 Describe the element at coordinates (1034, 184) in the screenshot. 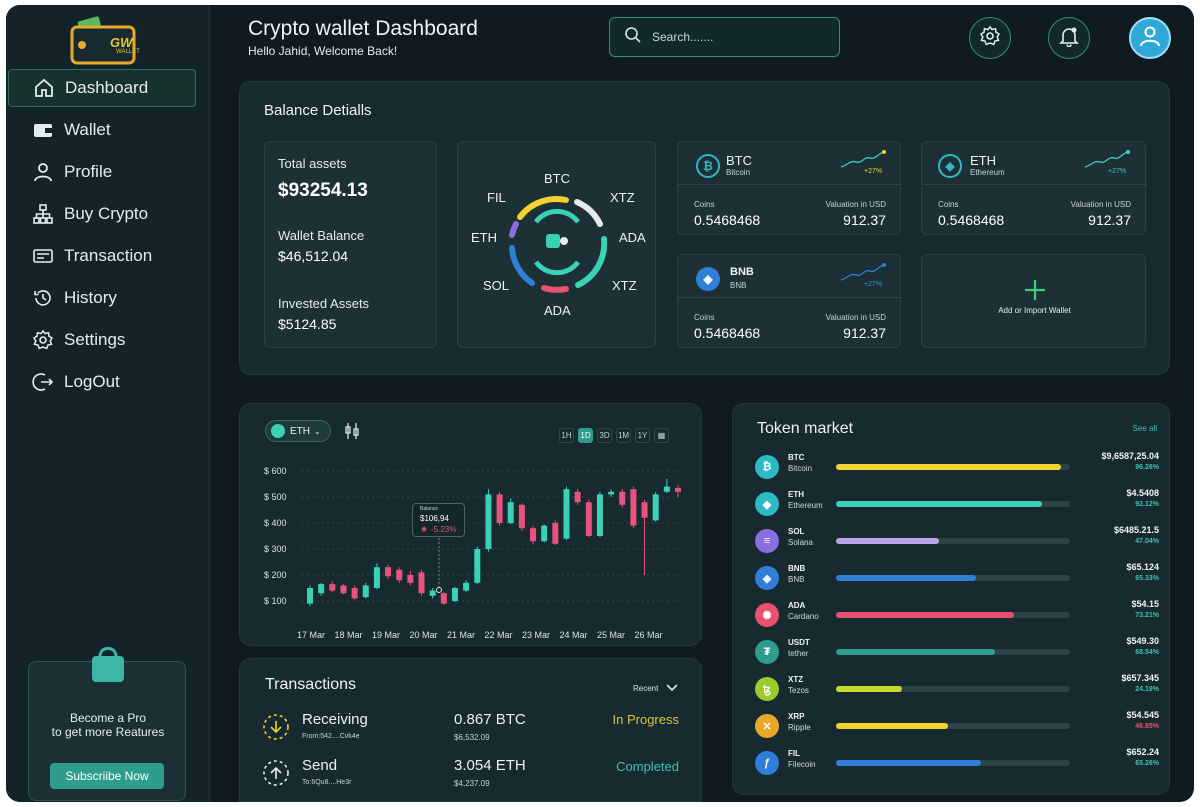

I see `divider` at that location.